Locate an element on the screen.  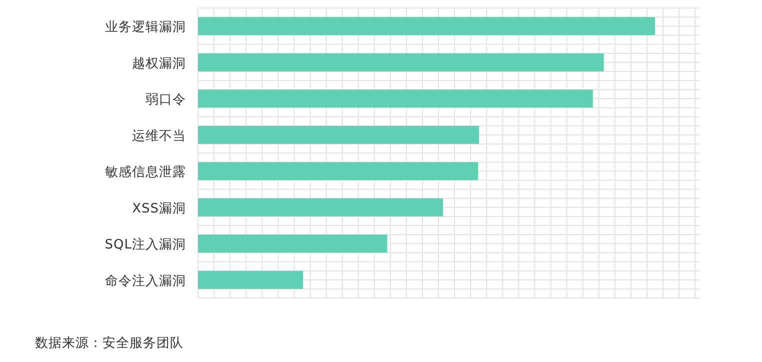
y-tick-label: 越权漏洞 is located at coordinates (159, 64).